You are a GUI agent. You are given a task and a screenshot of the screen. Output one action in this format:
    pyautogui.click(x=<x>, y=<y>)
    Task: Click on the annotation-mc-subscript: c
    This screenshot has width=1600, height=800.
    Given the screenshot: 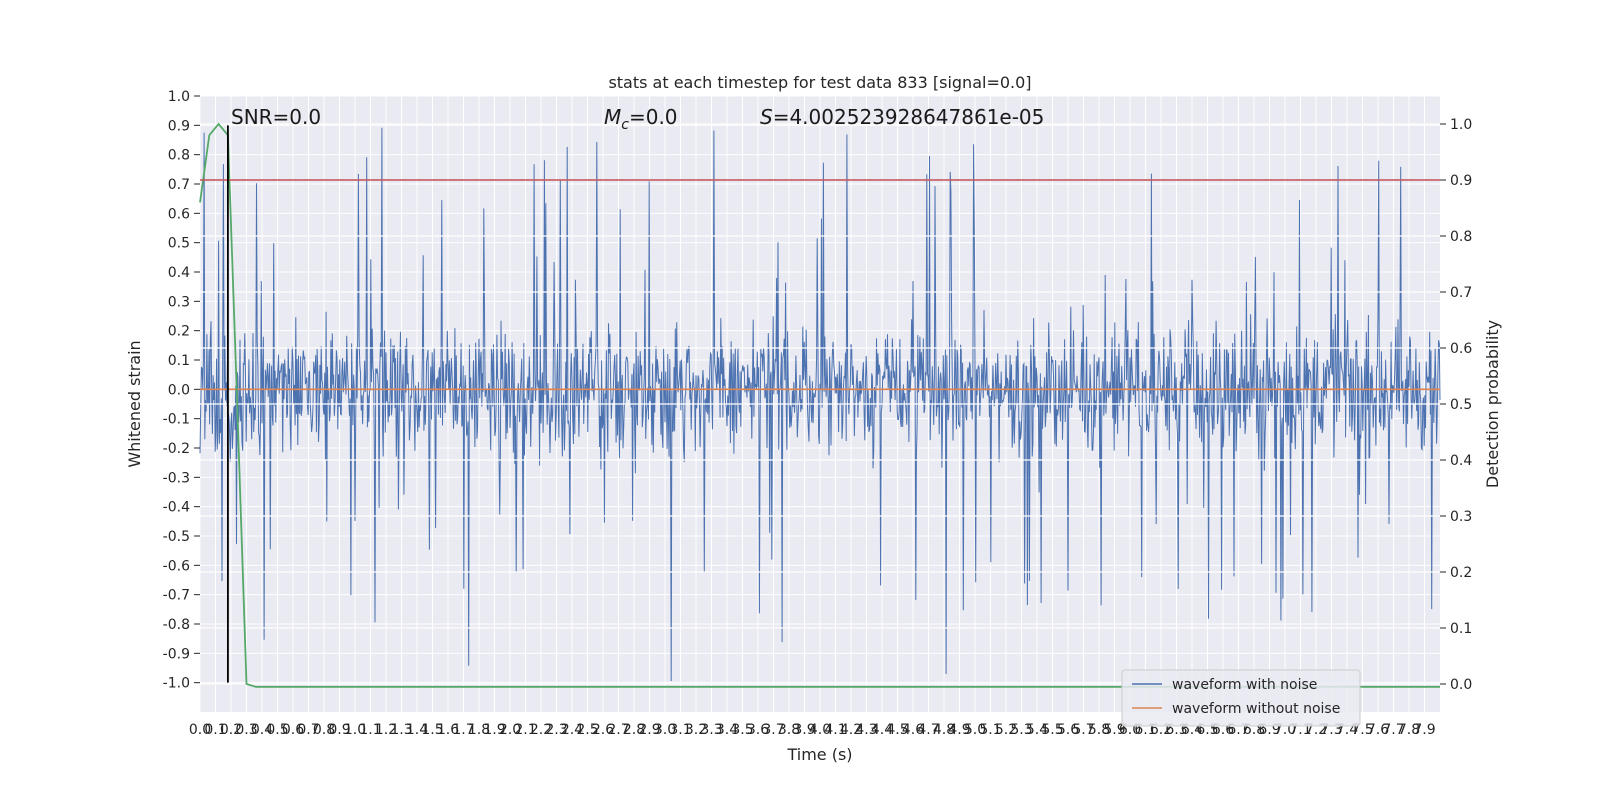 What is the action you would take?
    pyautogui.click(x=625, y=125)
    